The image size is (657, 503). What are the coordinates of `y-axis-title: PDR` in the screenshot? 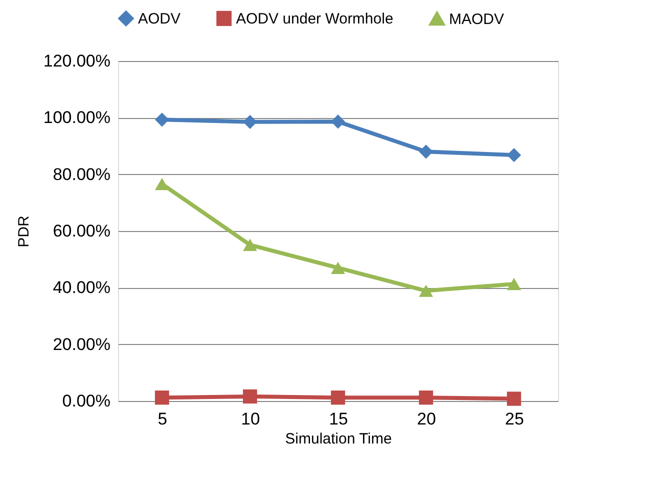 It's located at (23, 232).